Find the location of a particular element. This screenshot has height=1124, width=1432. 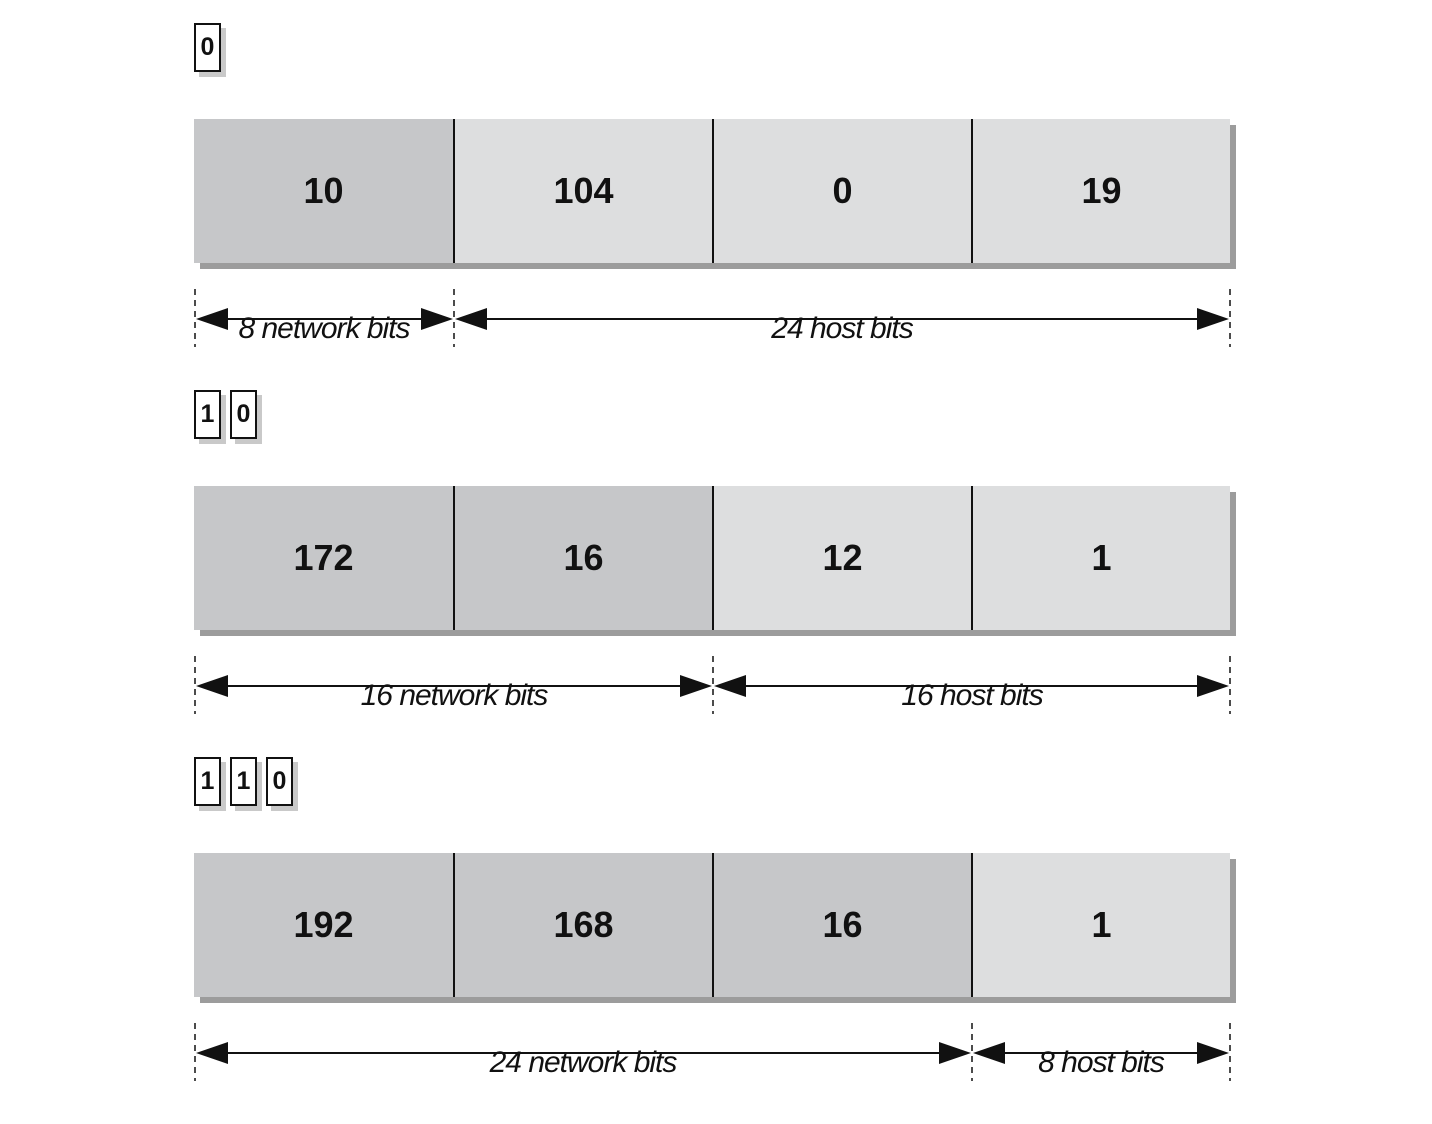

host-bits-label: 8 host bits is located at coordinates (1101, 1062).